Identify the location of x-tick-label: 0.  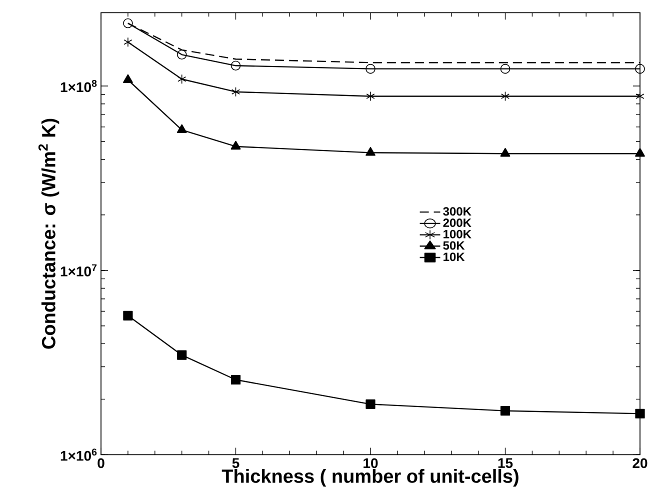
(101, 463).